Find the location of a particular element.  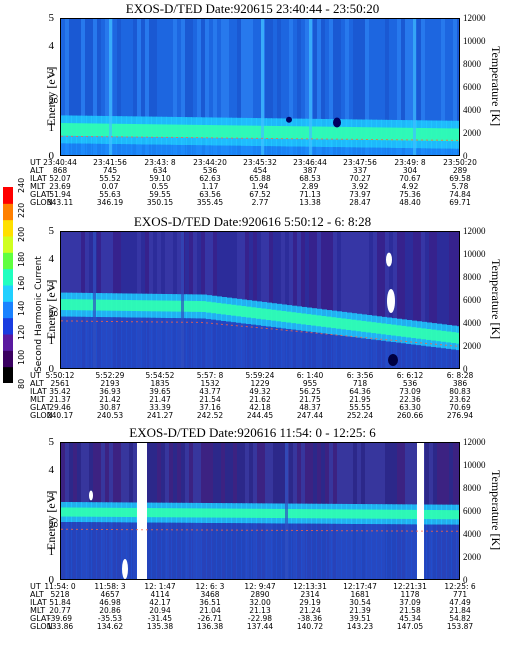

info-cell: 21.39 is located at coordinates (360, 610).